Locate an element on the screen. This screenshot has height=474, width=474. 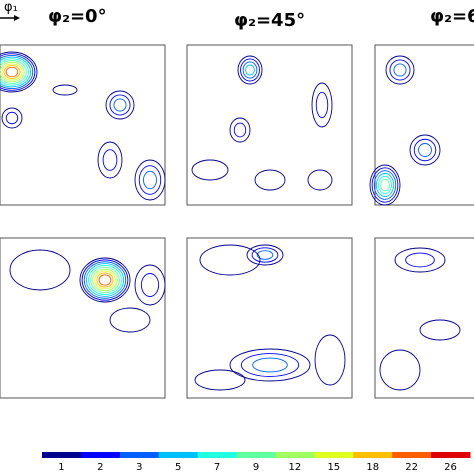
colorbar-label: 3 is located at coordinates (139, 467).